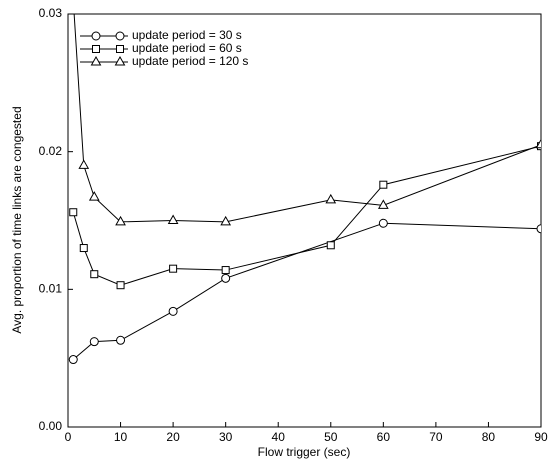 The width and height of the screenshot is (548, 467). I want to click on x-tick-label: 70, so click(436, 437).